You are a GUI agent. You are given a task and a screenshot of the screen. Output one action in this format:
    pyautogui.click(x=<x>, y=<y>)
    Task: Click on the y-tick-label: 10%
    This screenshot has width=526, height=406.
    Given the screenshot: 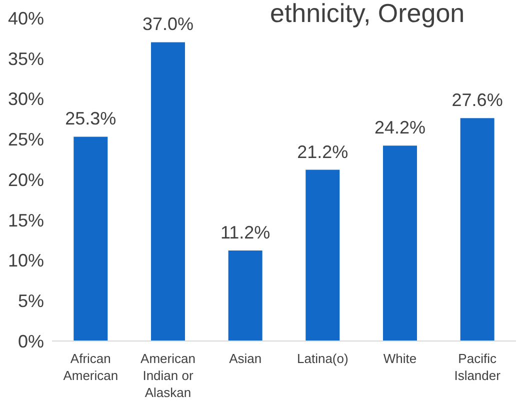 What is the action you would take?
    pyautogui.click(x=26, y=260)
    